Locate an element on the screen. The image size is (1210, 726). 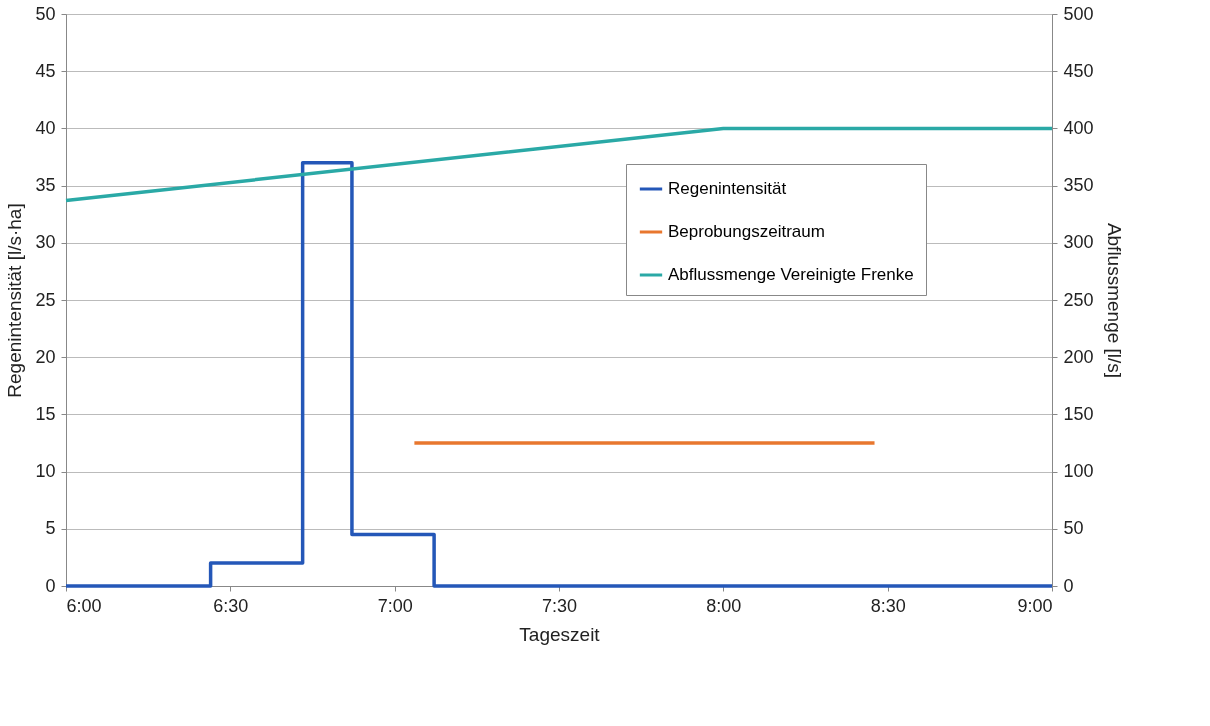
y2-axis-title: Abflussmenge [l/s] is located at coordinates (1114, 300).